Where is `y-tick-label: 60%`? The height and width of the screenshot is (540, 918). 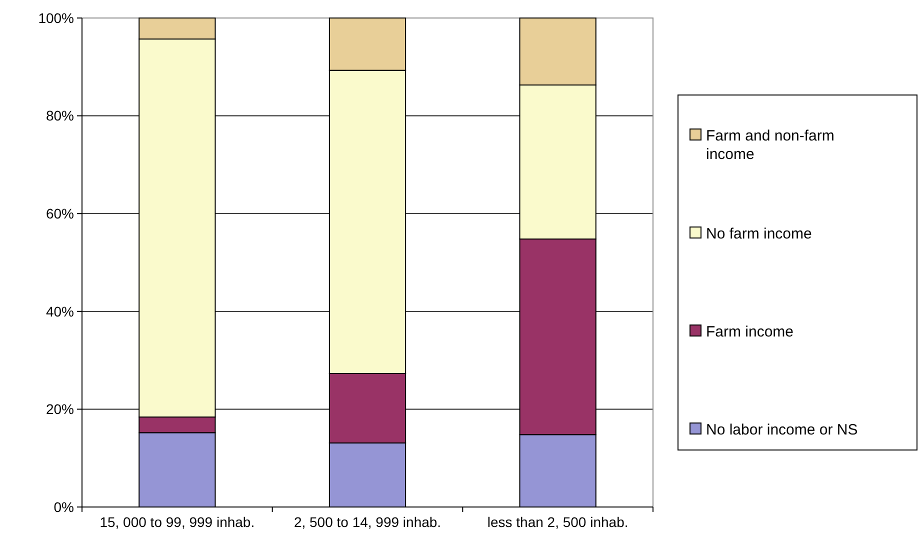
y-tick-label: 60% is located at coordinates (60, 214).